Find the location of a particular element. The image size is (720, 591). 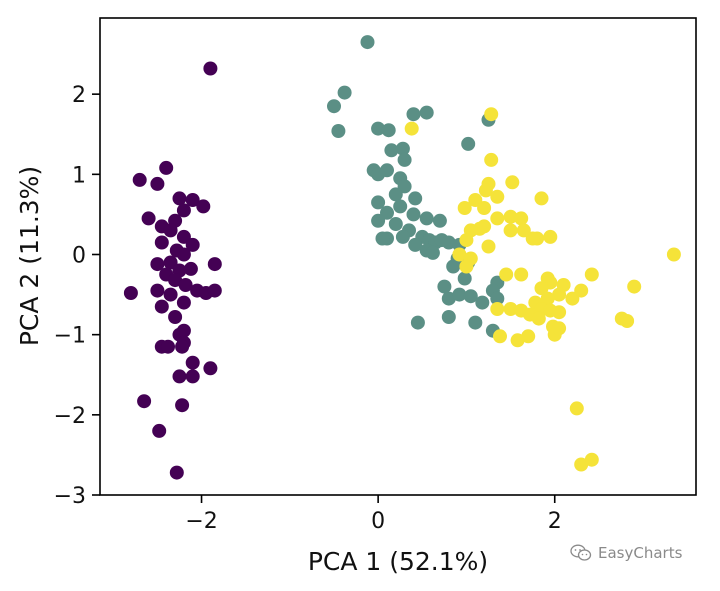

y-tick-label-5: 2 is located at coordinates (79, 95).